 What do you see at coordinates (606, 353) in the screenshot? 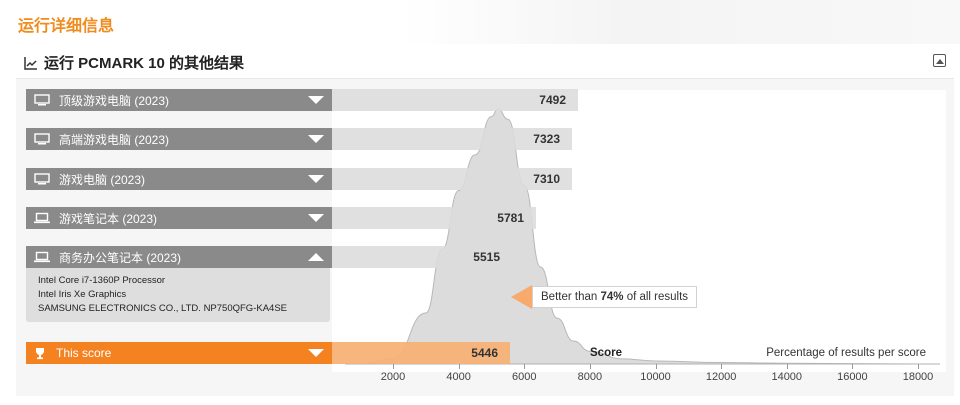
I see `x-axis-label: Score` at bounding box center [606, 353].